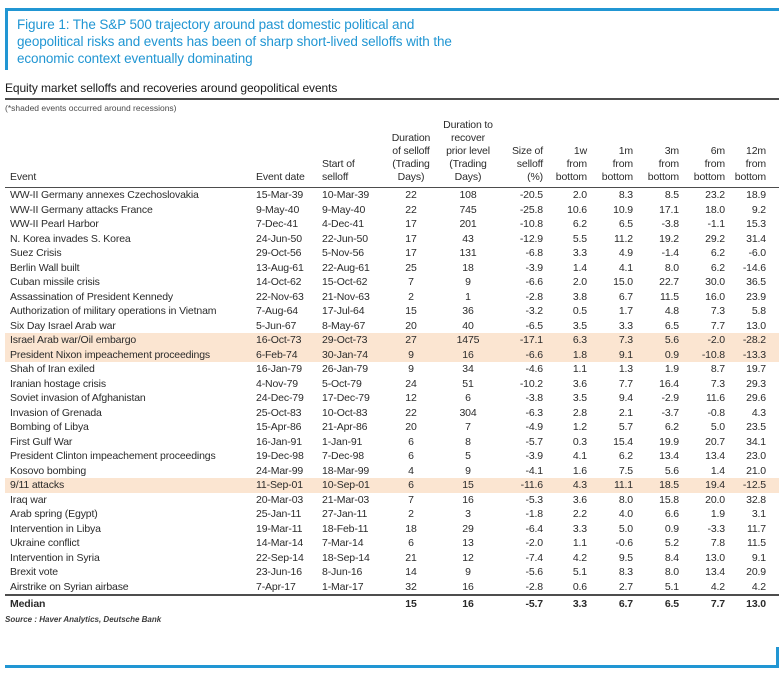  Describe the element at coordinates (660, 485) in the screenshot. I see `cell-3m-from-bottom: 18.5` at that location.